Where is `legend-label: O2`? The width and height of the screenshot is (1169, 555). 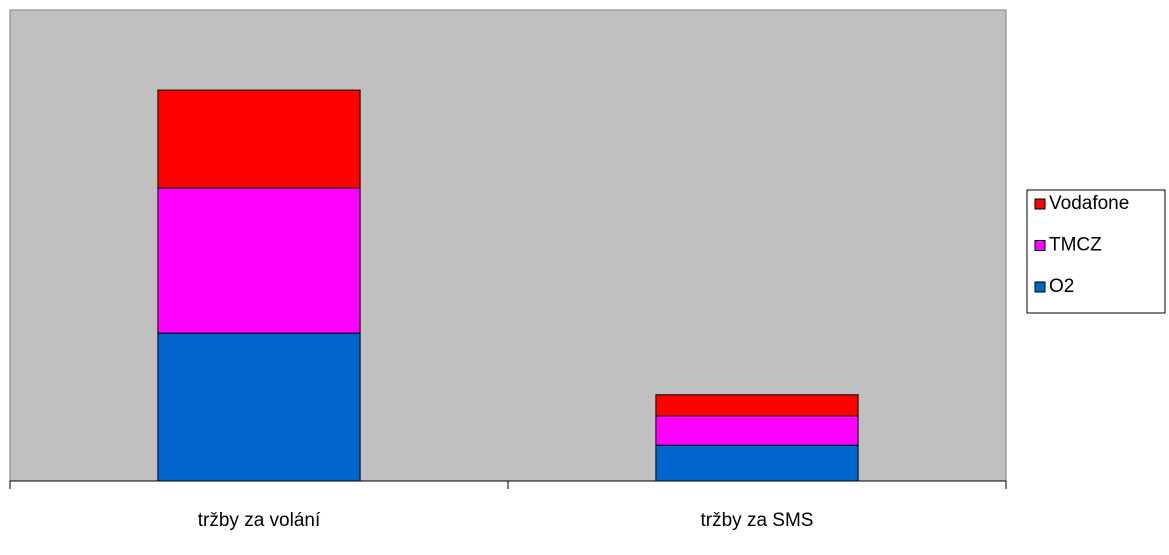
legend-label: O2 is located at coordinates (1061, 286).